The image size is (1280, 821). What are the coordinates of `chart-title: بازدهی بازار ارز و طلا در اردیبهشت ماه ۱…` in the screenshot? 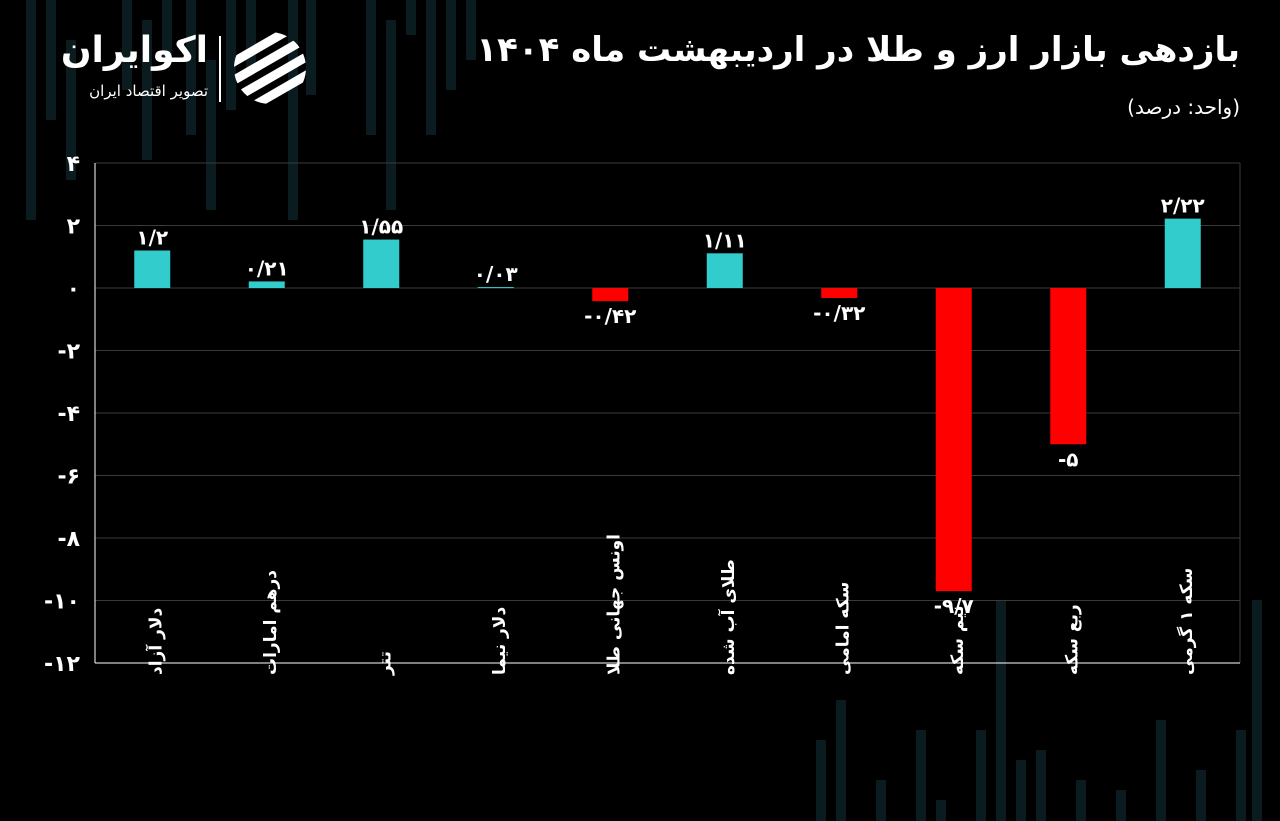 It's located at (858, 50).